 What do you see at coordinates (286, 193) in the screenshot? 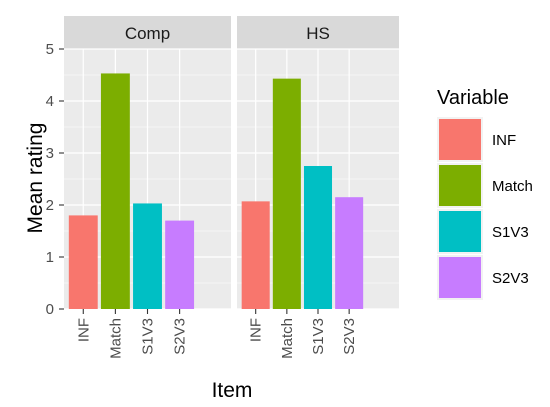
I see `bar-hs-match` at bounding box center [286, 193].